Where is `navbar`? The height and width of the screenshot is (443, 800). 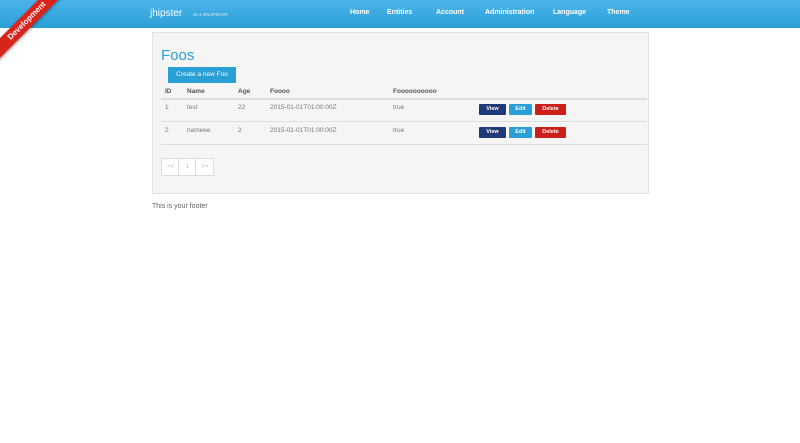 navbar is located at coordinates (400, 14).